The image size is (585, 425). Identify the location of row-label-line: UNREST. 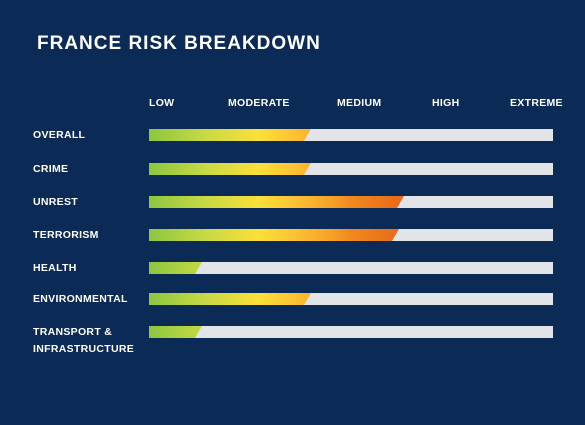
(55, 202).